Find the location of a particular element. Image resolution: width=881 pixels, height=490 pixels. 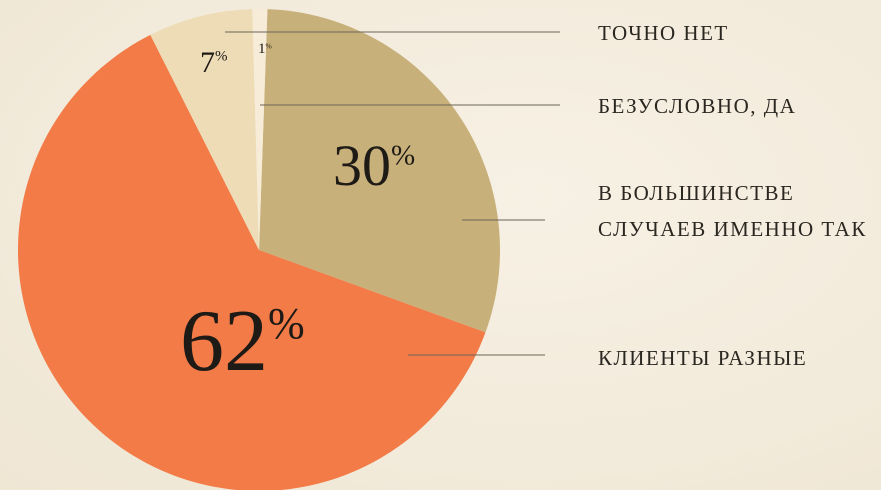

data-label-value: 30 is located at coordinates (362, 165).